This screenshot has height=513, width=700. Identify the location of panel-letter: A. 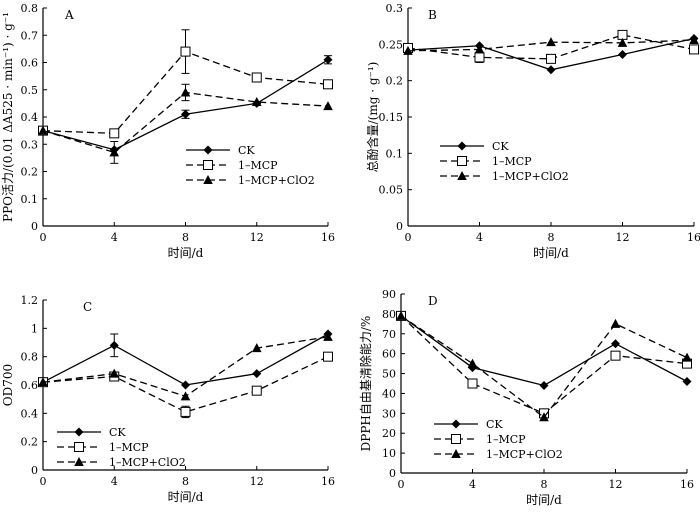
(69, 15).